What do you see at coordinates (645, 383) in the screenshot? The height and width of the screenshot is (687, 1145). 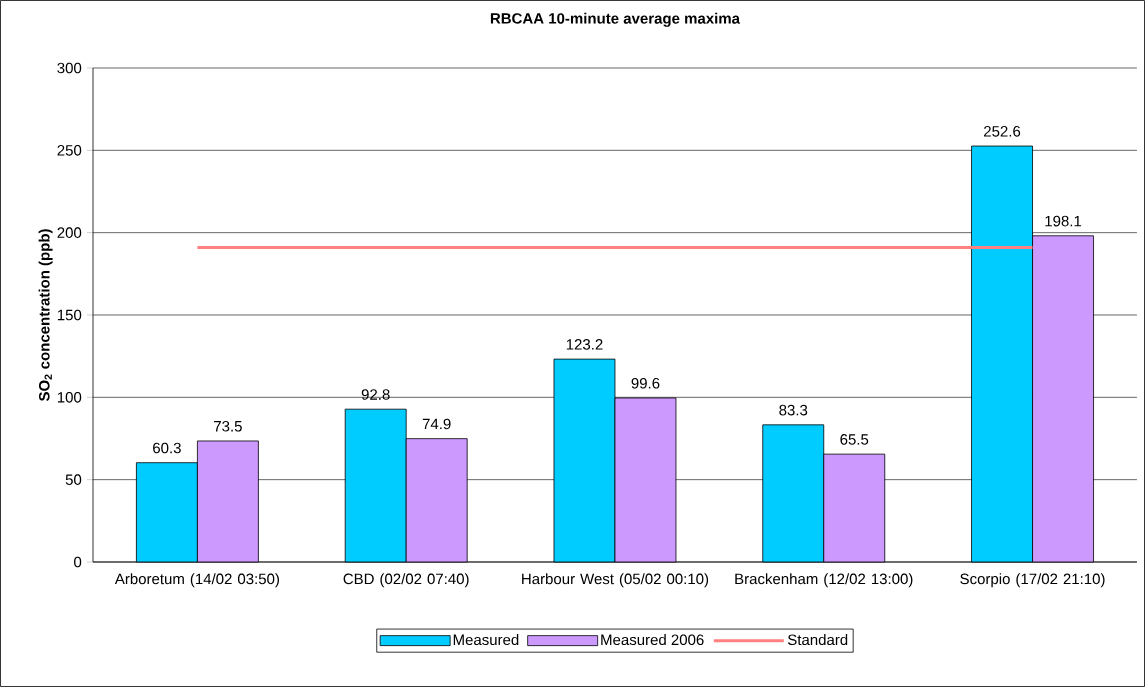 I see `data-label: 99.6` at bounding box center [645, 383].